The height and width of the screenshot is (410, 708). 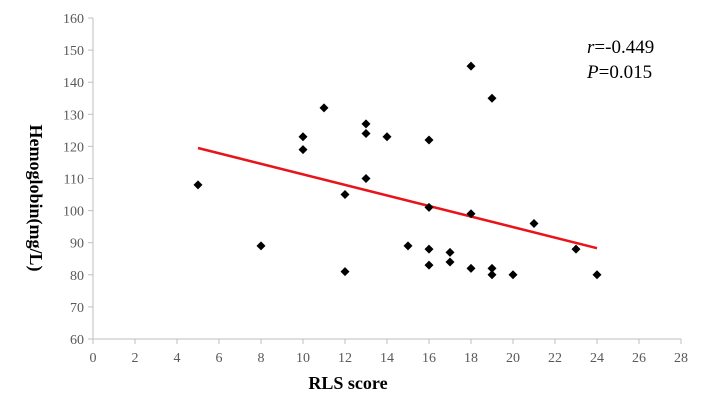 What do you see at coordinates (261, 358) in the screenshot?
I see `x-tick-label: 8` at bounding box center [261, 358].